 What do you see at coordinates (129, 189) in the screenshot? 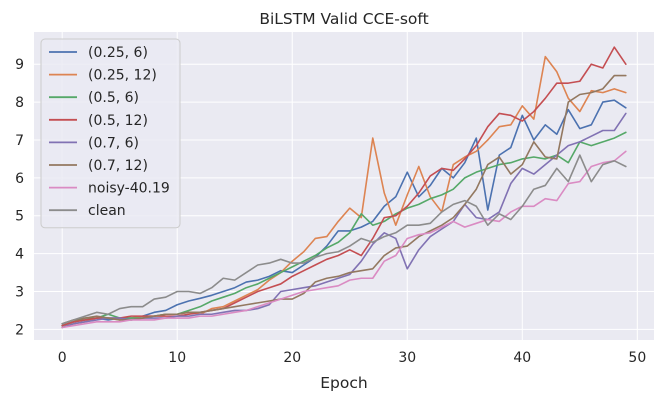
I see `legend-label: noisy-40.19` at bounding box center [129, 189].